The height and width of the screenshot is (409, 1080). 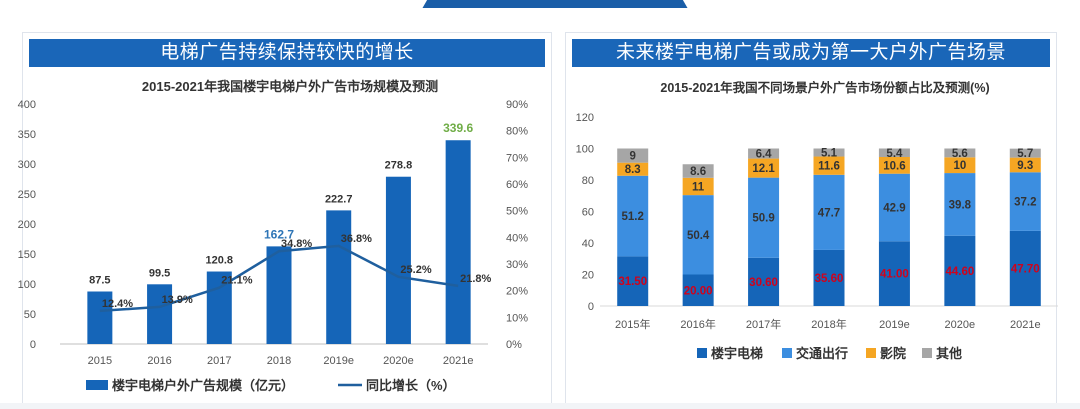 I want to click on left-y-tick: 350, so click(x=27, y=135).